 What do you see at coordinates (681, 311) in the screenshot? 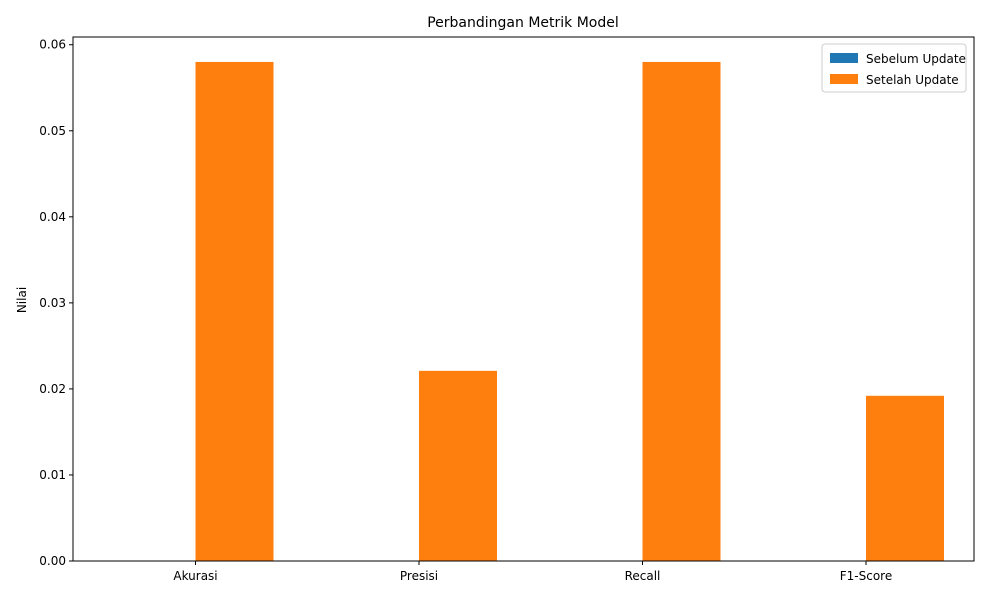
I see `bar-setelah-recall` at bounding box center [681, 311].